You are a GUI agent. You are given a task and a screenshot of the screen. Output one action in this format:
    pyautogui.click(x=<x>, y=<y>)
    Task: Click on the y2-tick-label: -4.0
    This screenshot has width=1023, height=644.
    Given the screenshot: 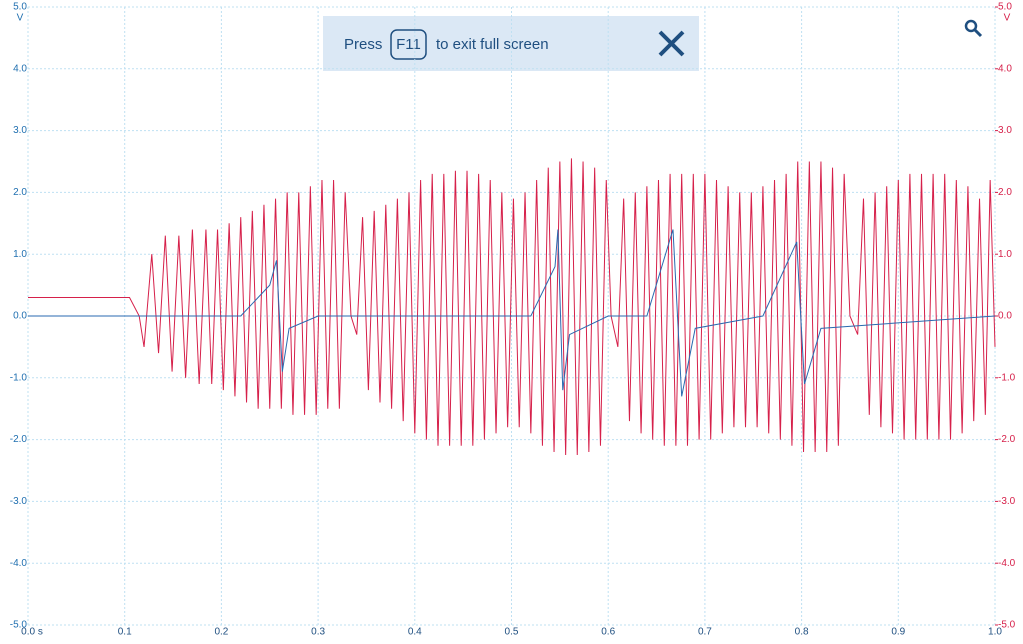 What is the action you would take?
    pyautogui.click(x=1007, y=563)
    